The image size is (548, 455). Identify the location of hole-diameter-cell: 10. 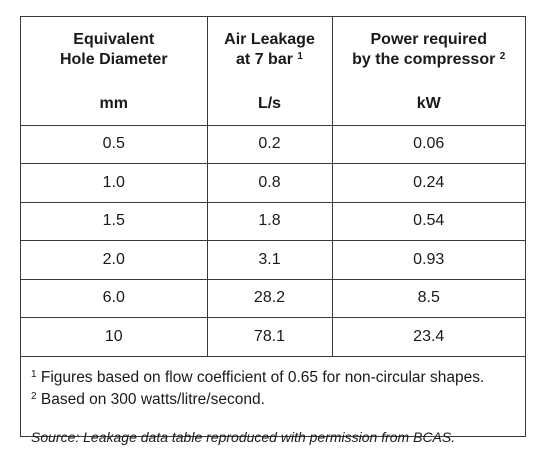
(114, 337).